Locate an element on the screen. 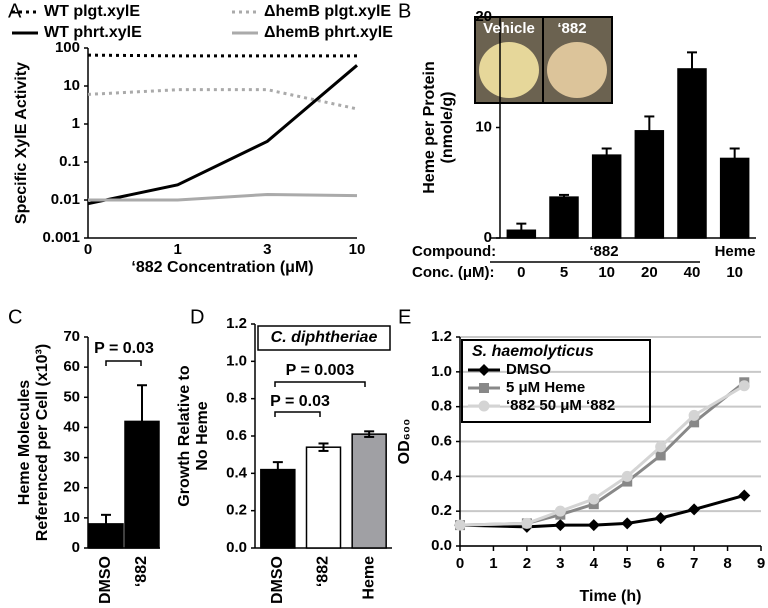  legend-box is located at coordinates (556, 381).